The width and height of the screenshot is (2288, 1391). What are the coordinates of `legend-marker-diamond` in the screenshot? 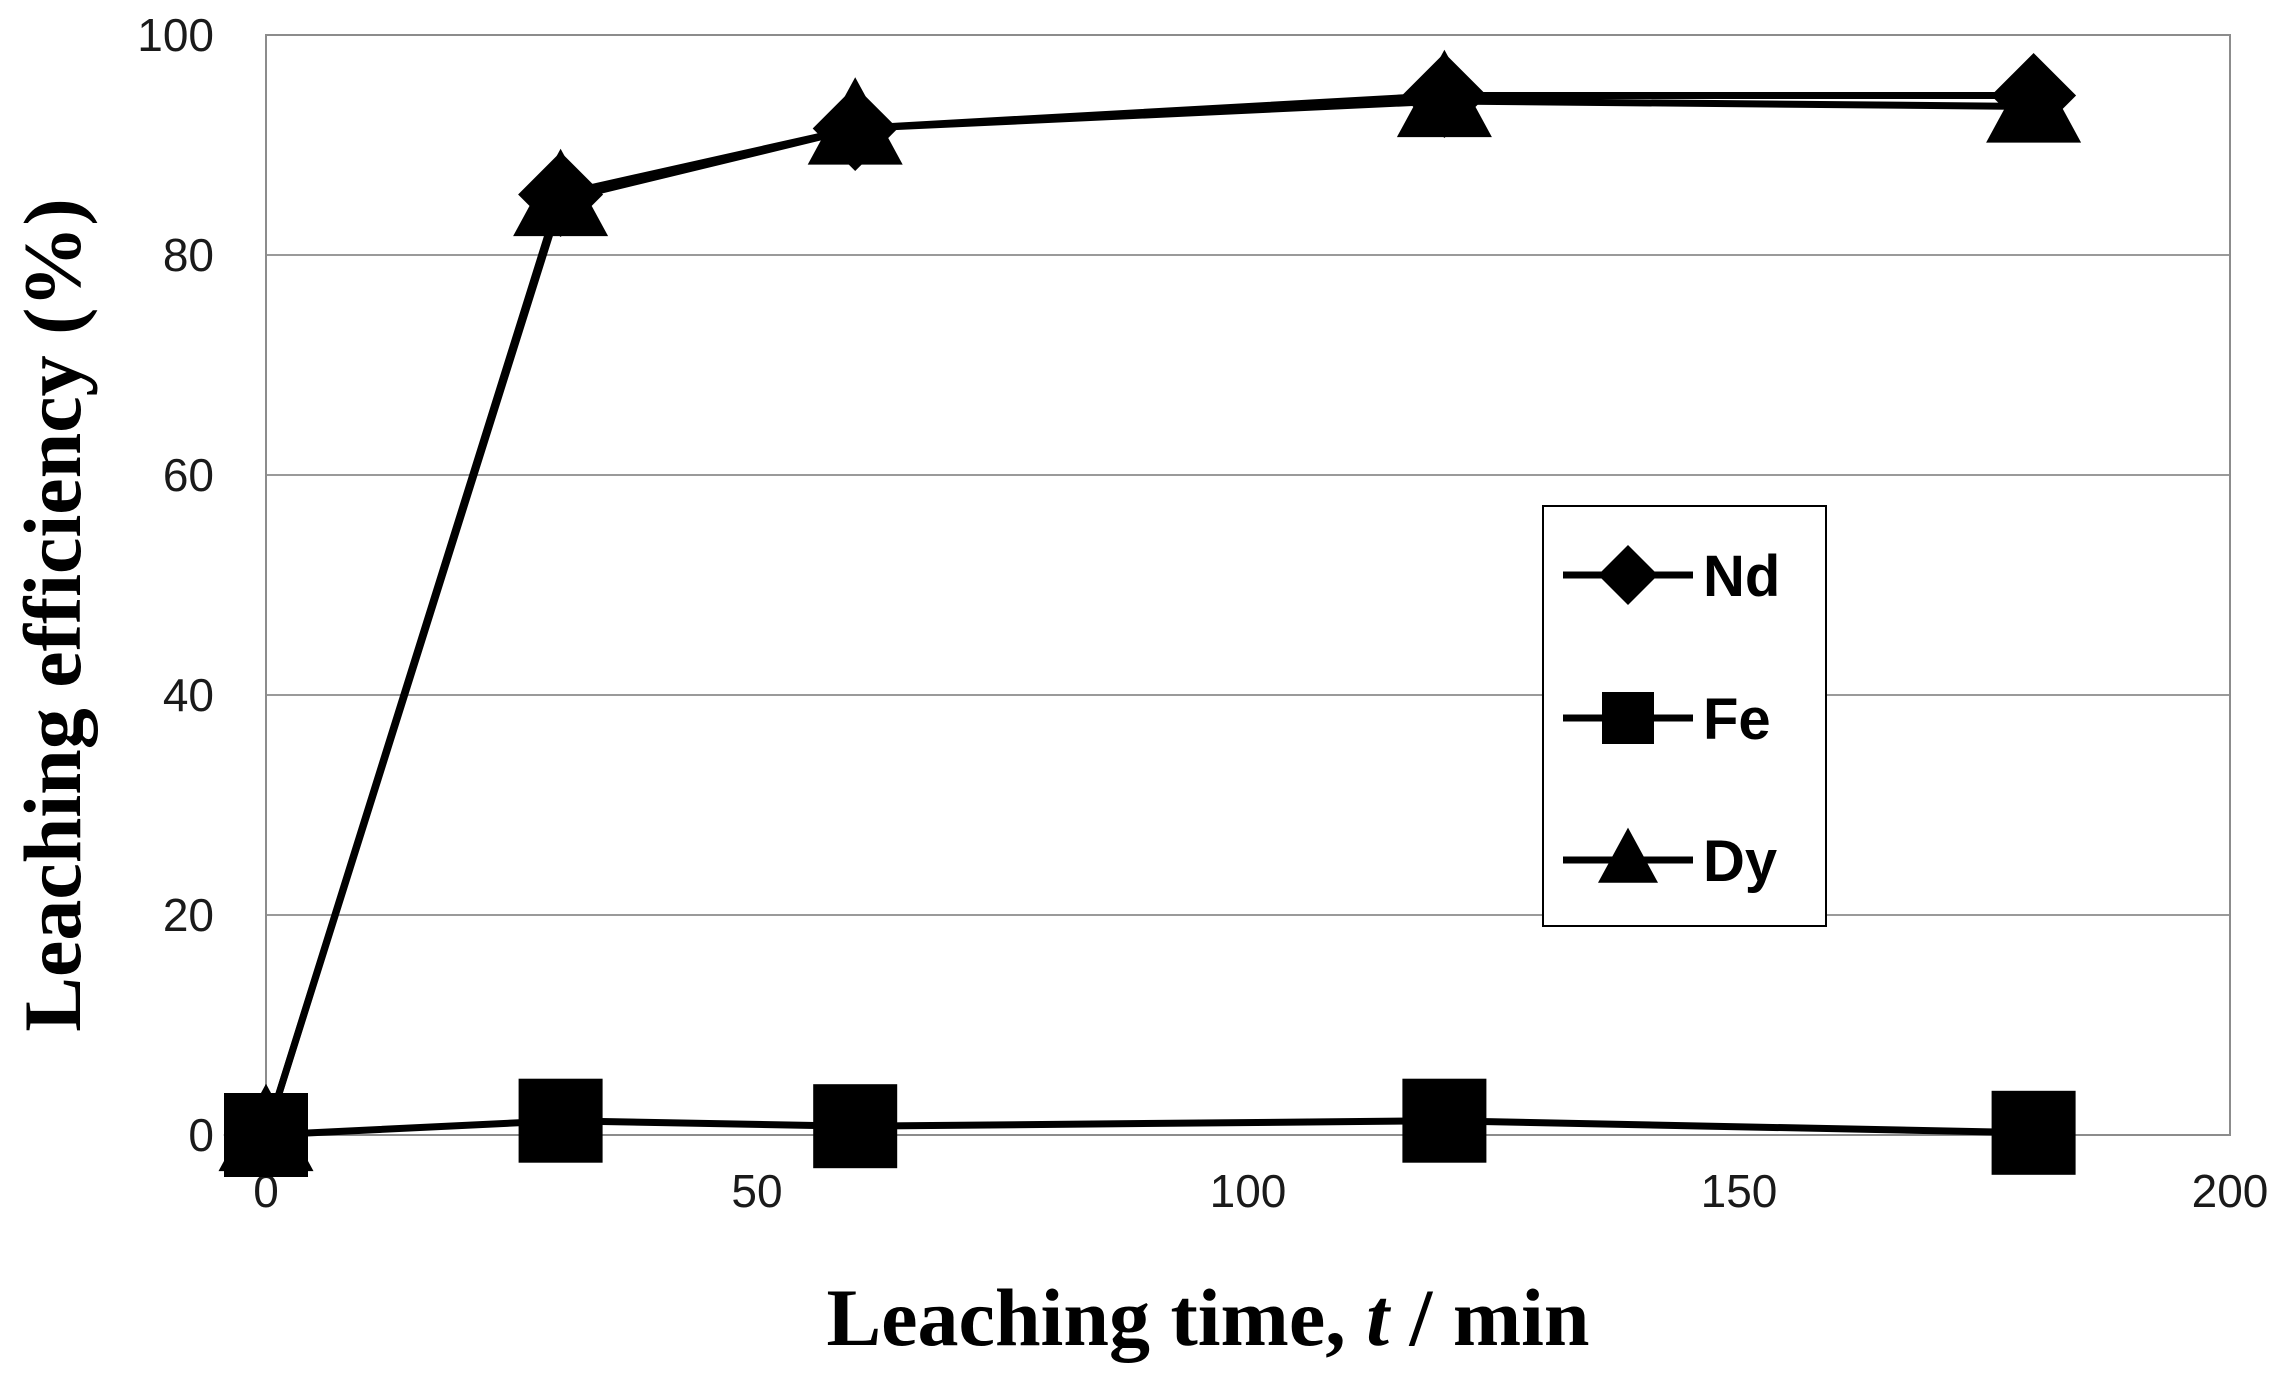 It's located at (1628, 575).